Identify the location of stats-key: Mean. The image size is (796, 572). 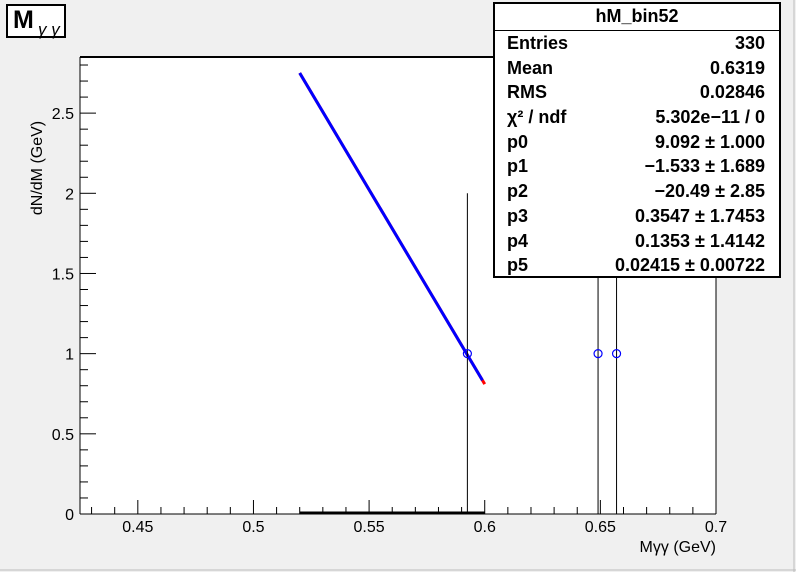
(530, 67).